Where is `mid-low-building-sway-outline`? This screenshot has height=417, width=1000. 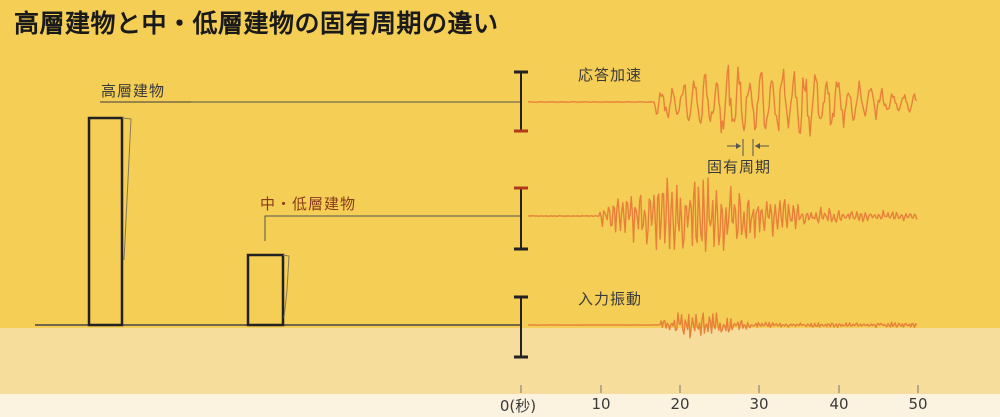
mid-low-building-sway-outline is located at coordinates (286, 286).